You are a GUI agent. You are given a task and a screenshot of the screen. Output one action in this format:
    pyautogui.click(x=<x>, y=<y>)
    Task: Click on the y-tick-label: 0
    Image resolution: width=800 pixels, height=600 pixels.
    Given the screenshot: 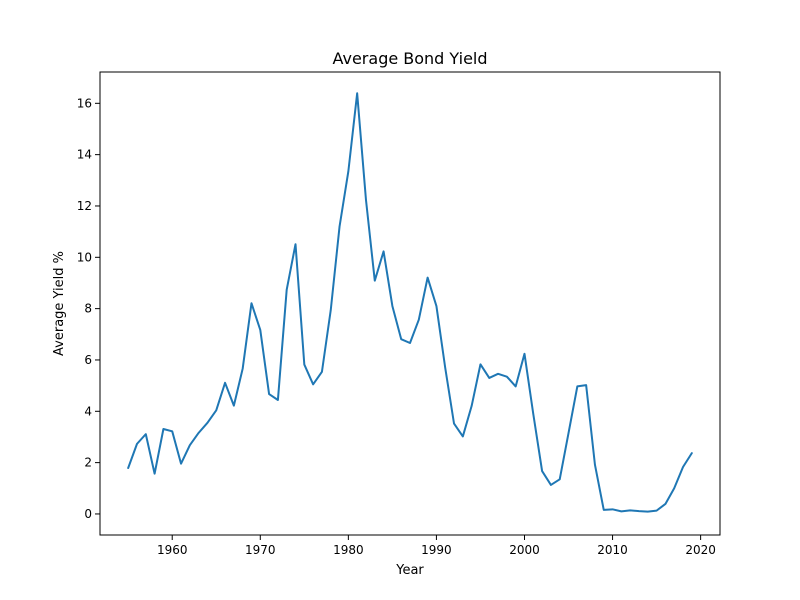 What is the action you would take?
    pyautogui.click(x=88, y=514)
    